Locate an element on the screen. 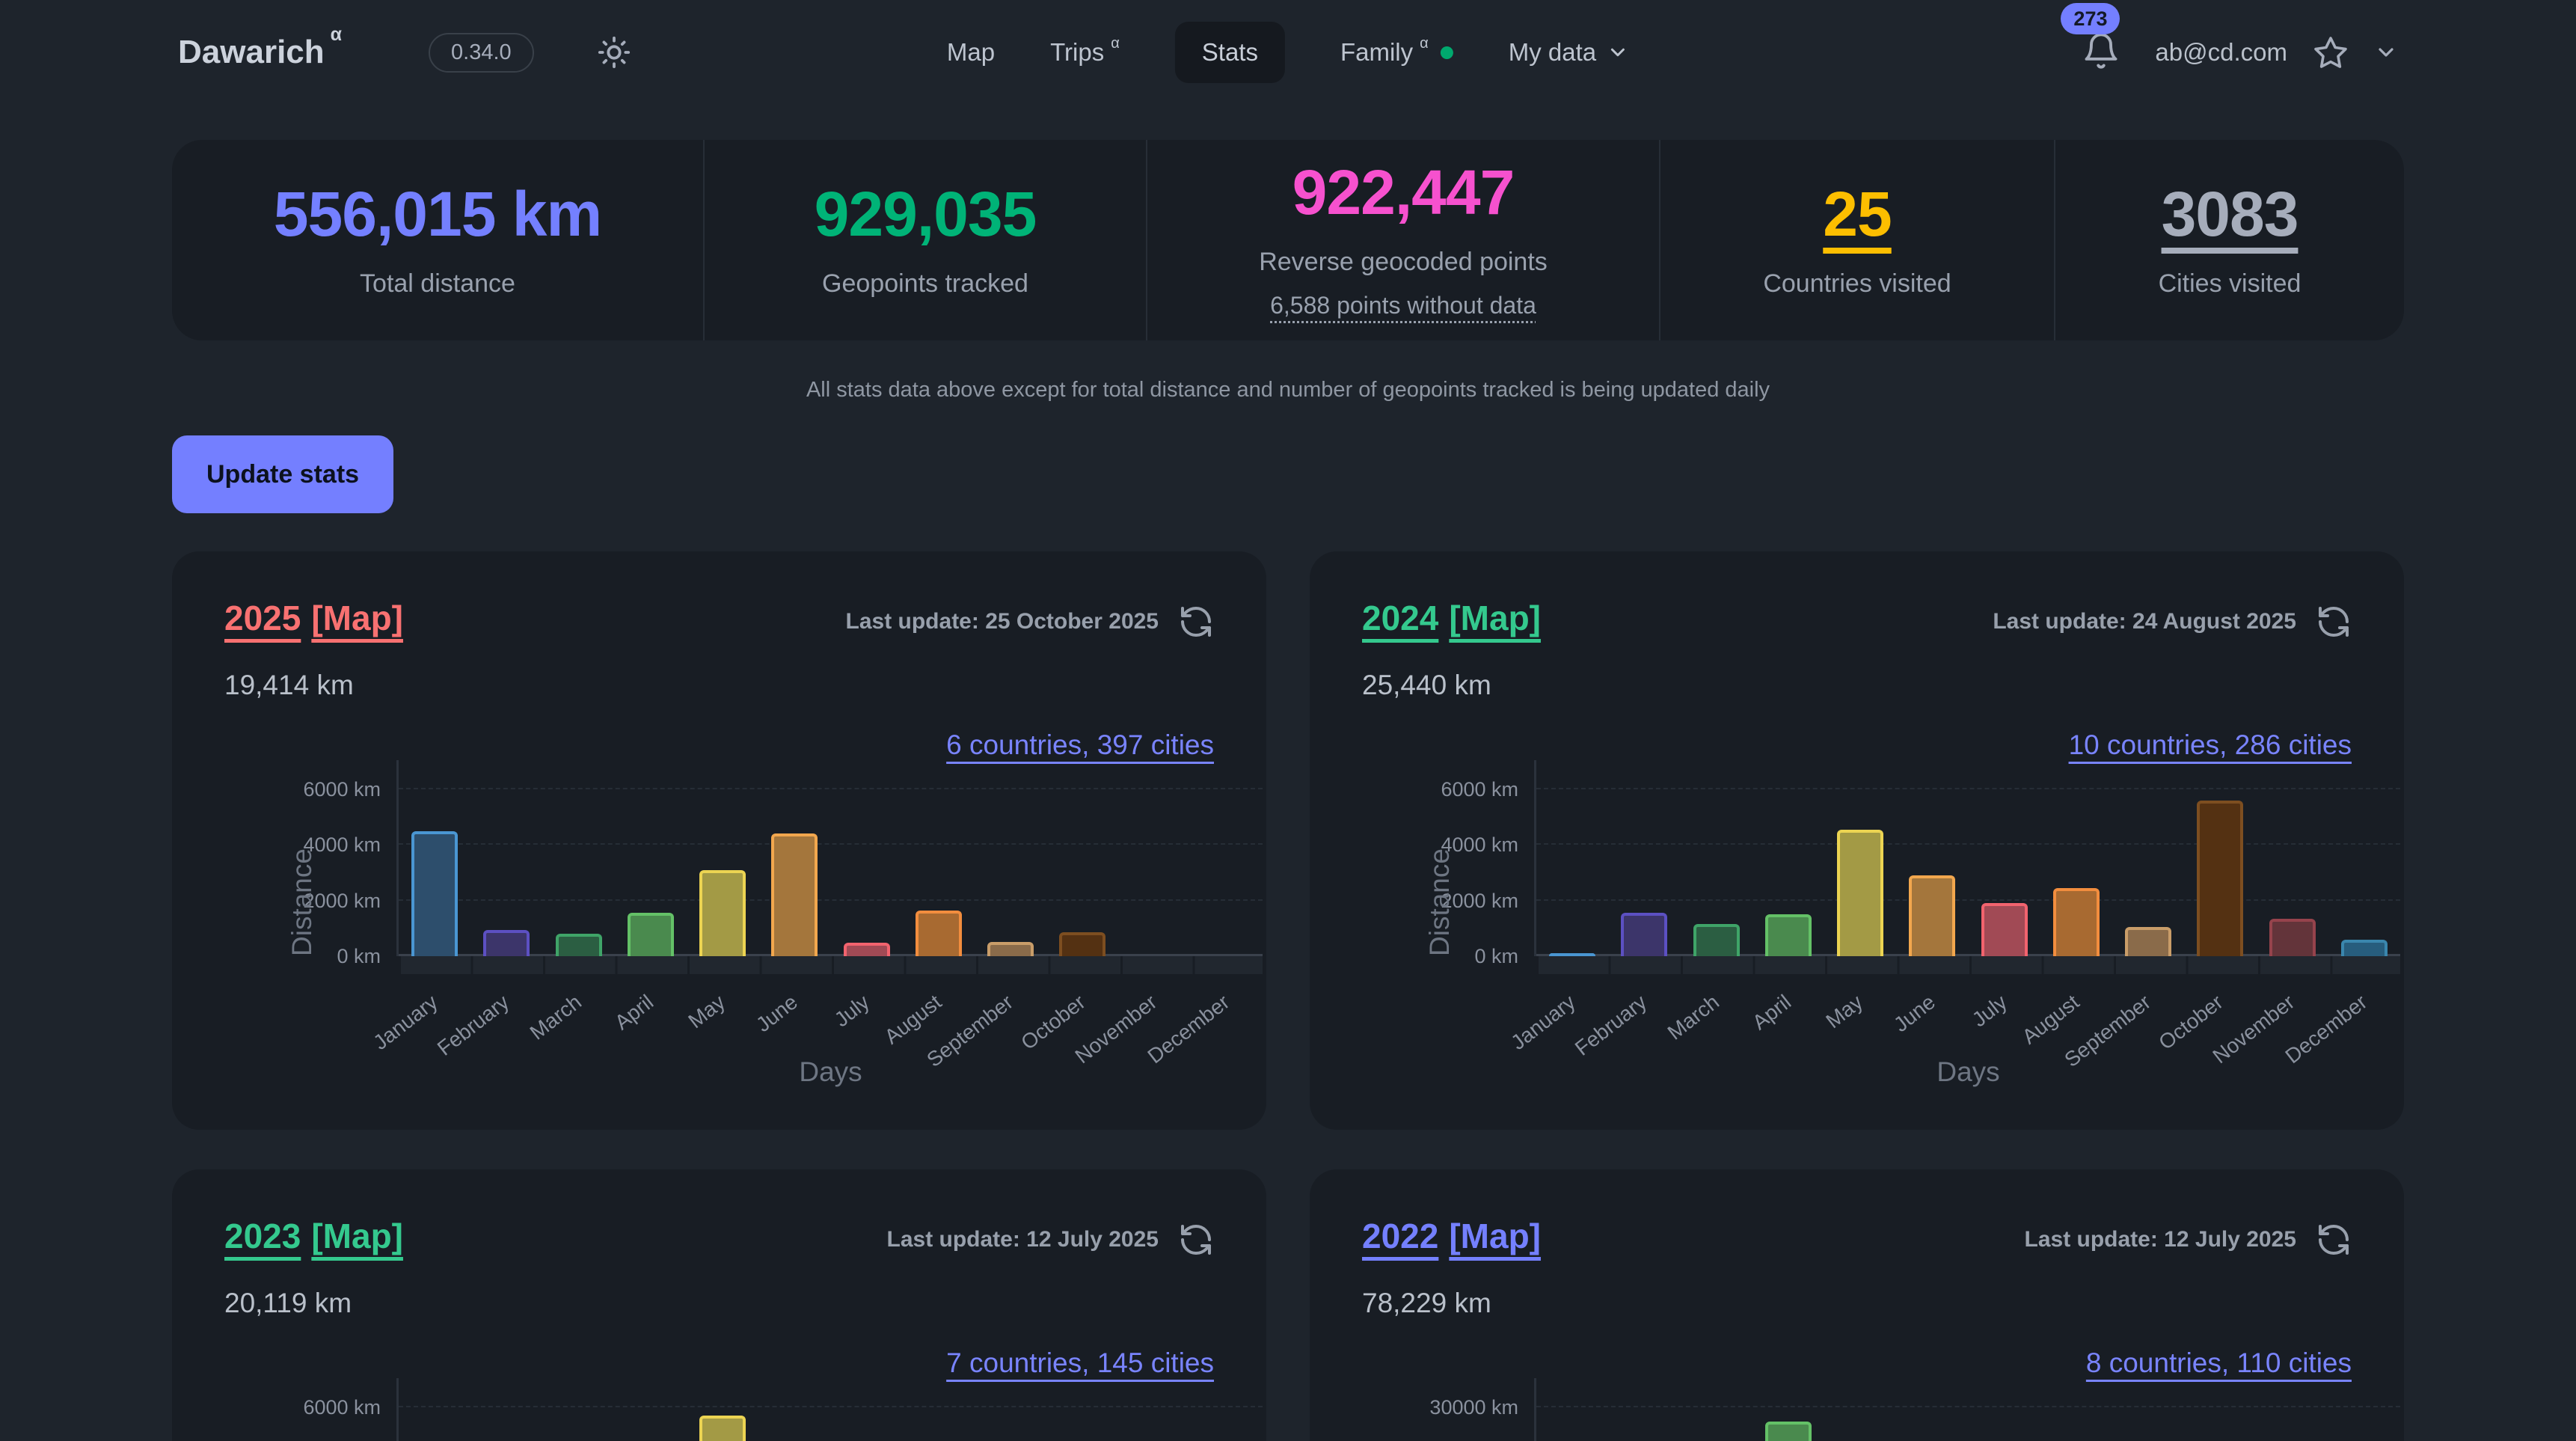 The height and width of the screenshot is (1441, 2576). x-tick-label: August is located at coordinates (913, 1019).